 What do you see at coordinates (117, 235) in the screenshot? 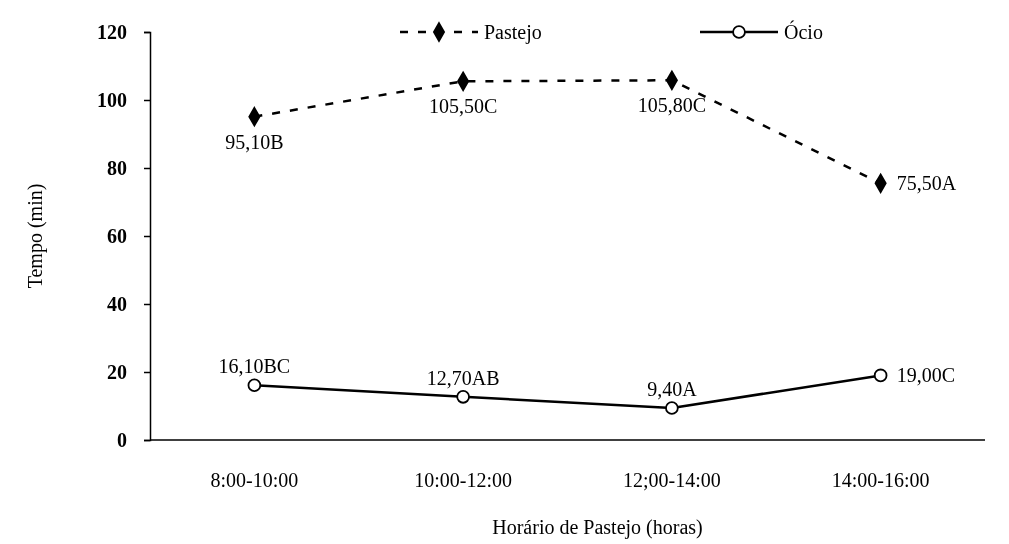
I see `y-tick-label: 60` at bounding box center [117, 235].